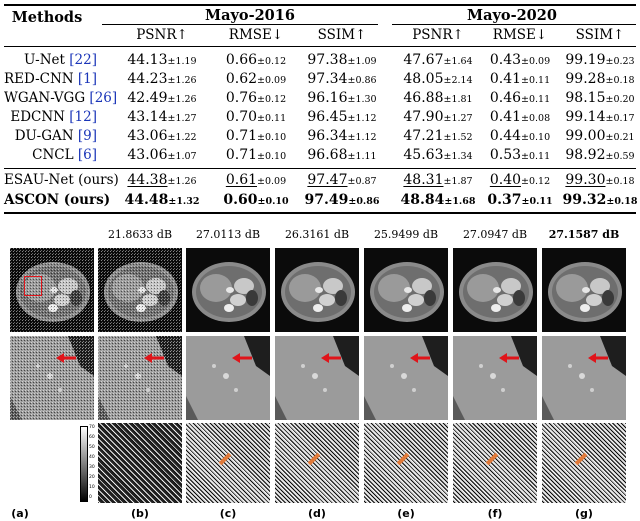  Describe the element at coordinates (162, 35) in the screenshot. I see `metric-header: PSNR↑` at that location.